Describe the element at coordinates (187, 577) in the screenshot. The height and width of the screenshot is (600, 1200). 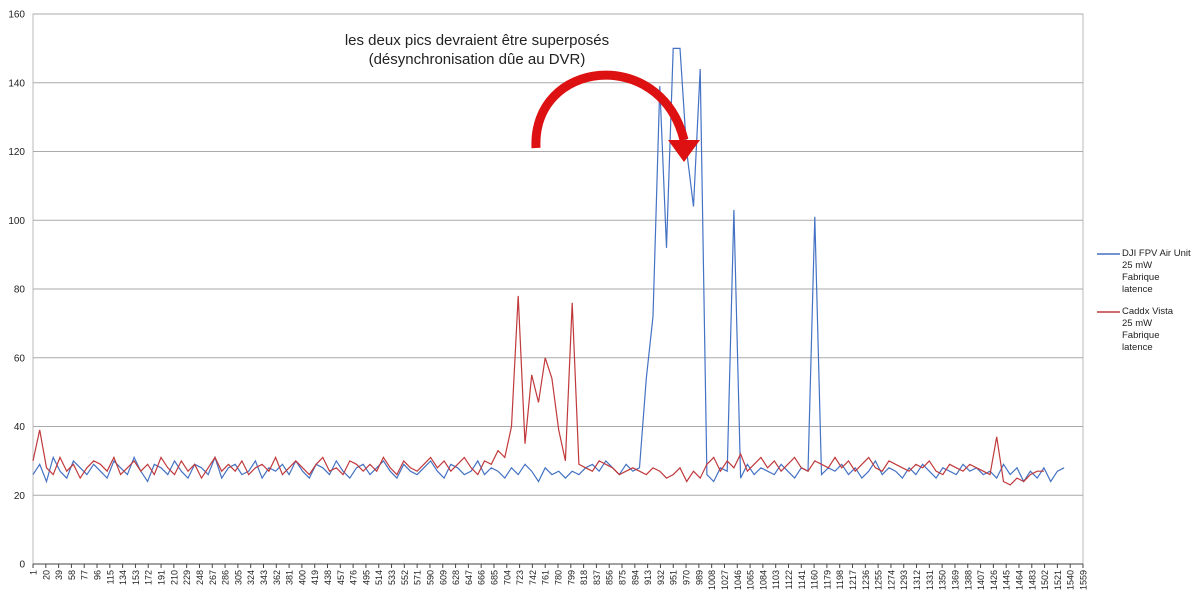
I see `x-tick-label: 229` at that location.